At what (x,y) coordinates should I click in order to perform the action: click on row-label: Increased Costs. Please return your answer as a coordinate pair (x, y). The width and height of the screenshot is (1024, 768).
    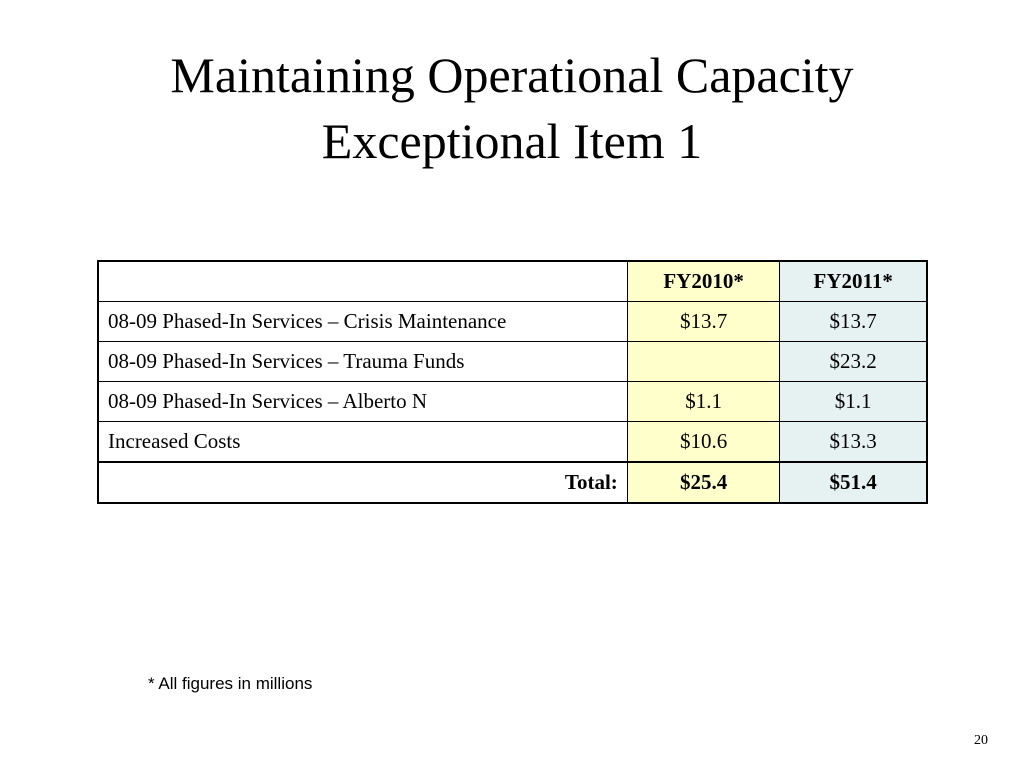
    Looking at the image, I should click on (362, 442).